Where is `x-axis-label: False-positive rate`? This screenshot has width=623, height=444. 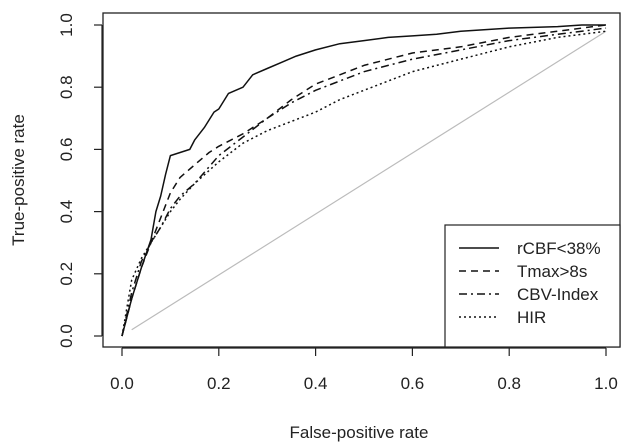
x-axis-label: False-positive rate is located at coordinates (359, 432).